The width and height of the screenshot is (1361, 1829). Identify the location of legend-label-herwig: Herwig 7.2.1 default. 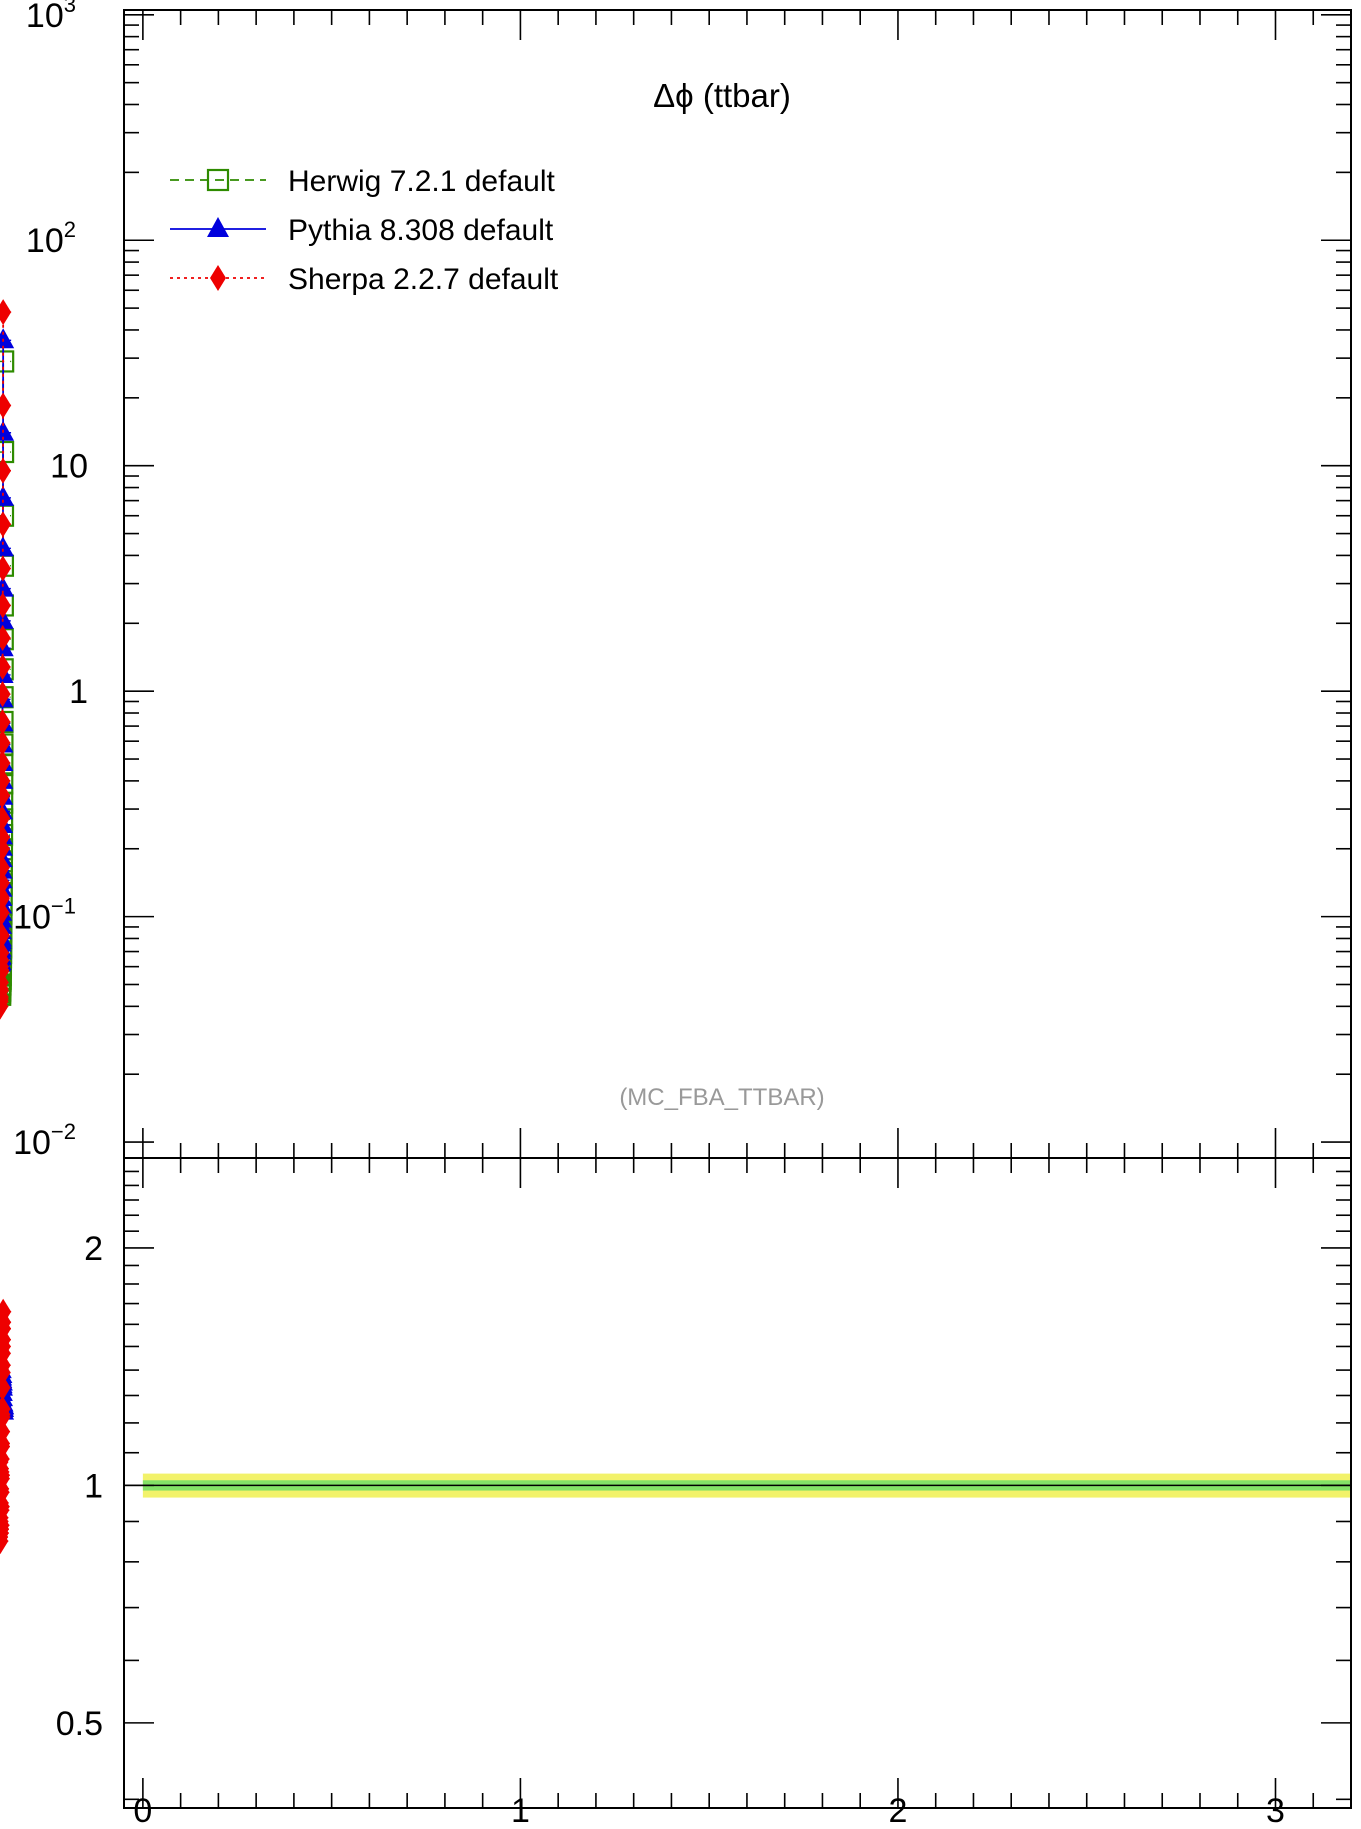
(421, 181).